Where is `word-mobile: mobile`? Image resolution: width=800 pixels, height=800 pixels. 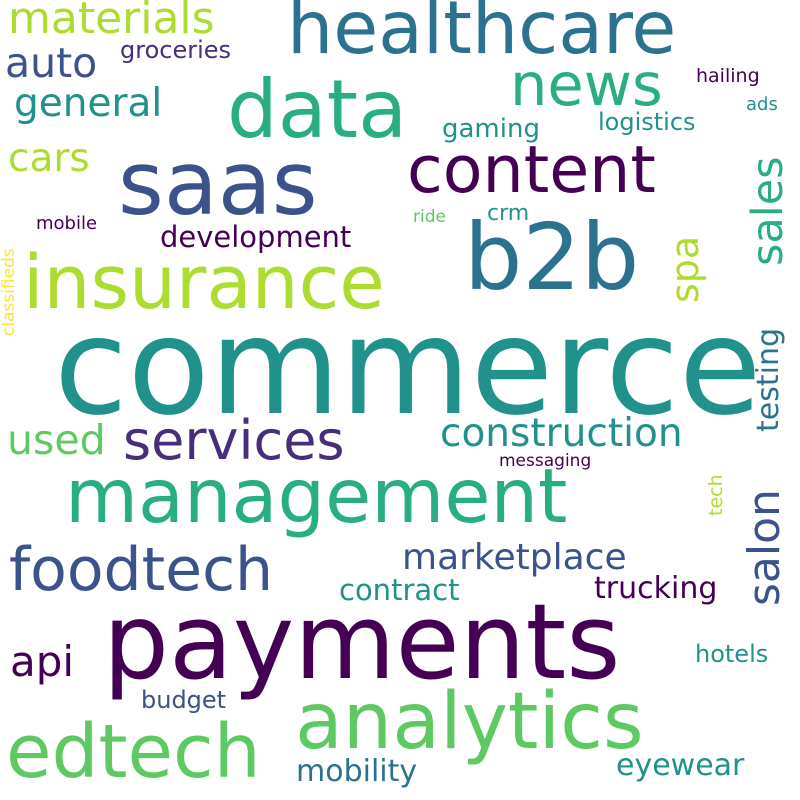
word-mobile: mobile is located at coordinates (67, 223).